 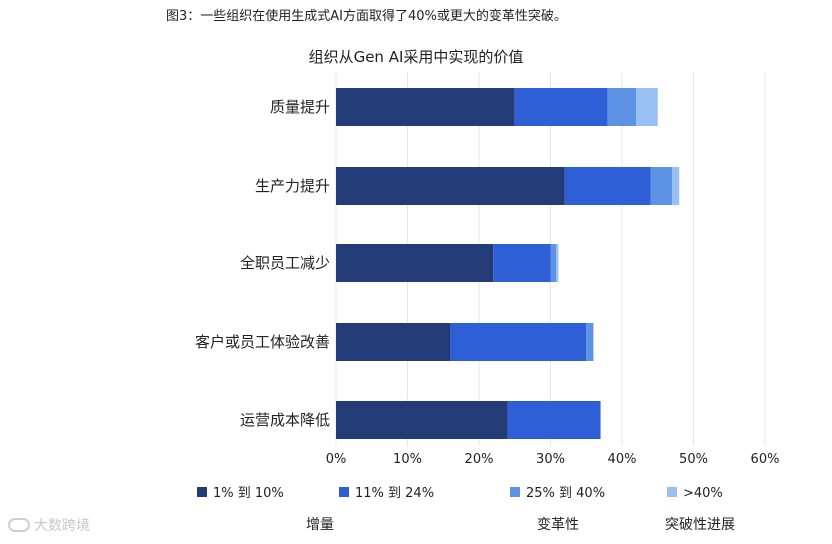 I want to click on legend-label: 25% 到 40%, so click(x=565, y=493).